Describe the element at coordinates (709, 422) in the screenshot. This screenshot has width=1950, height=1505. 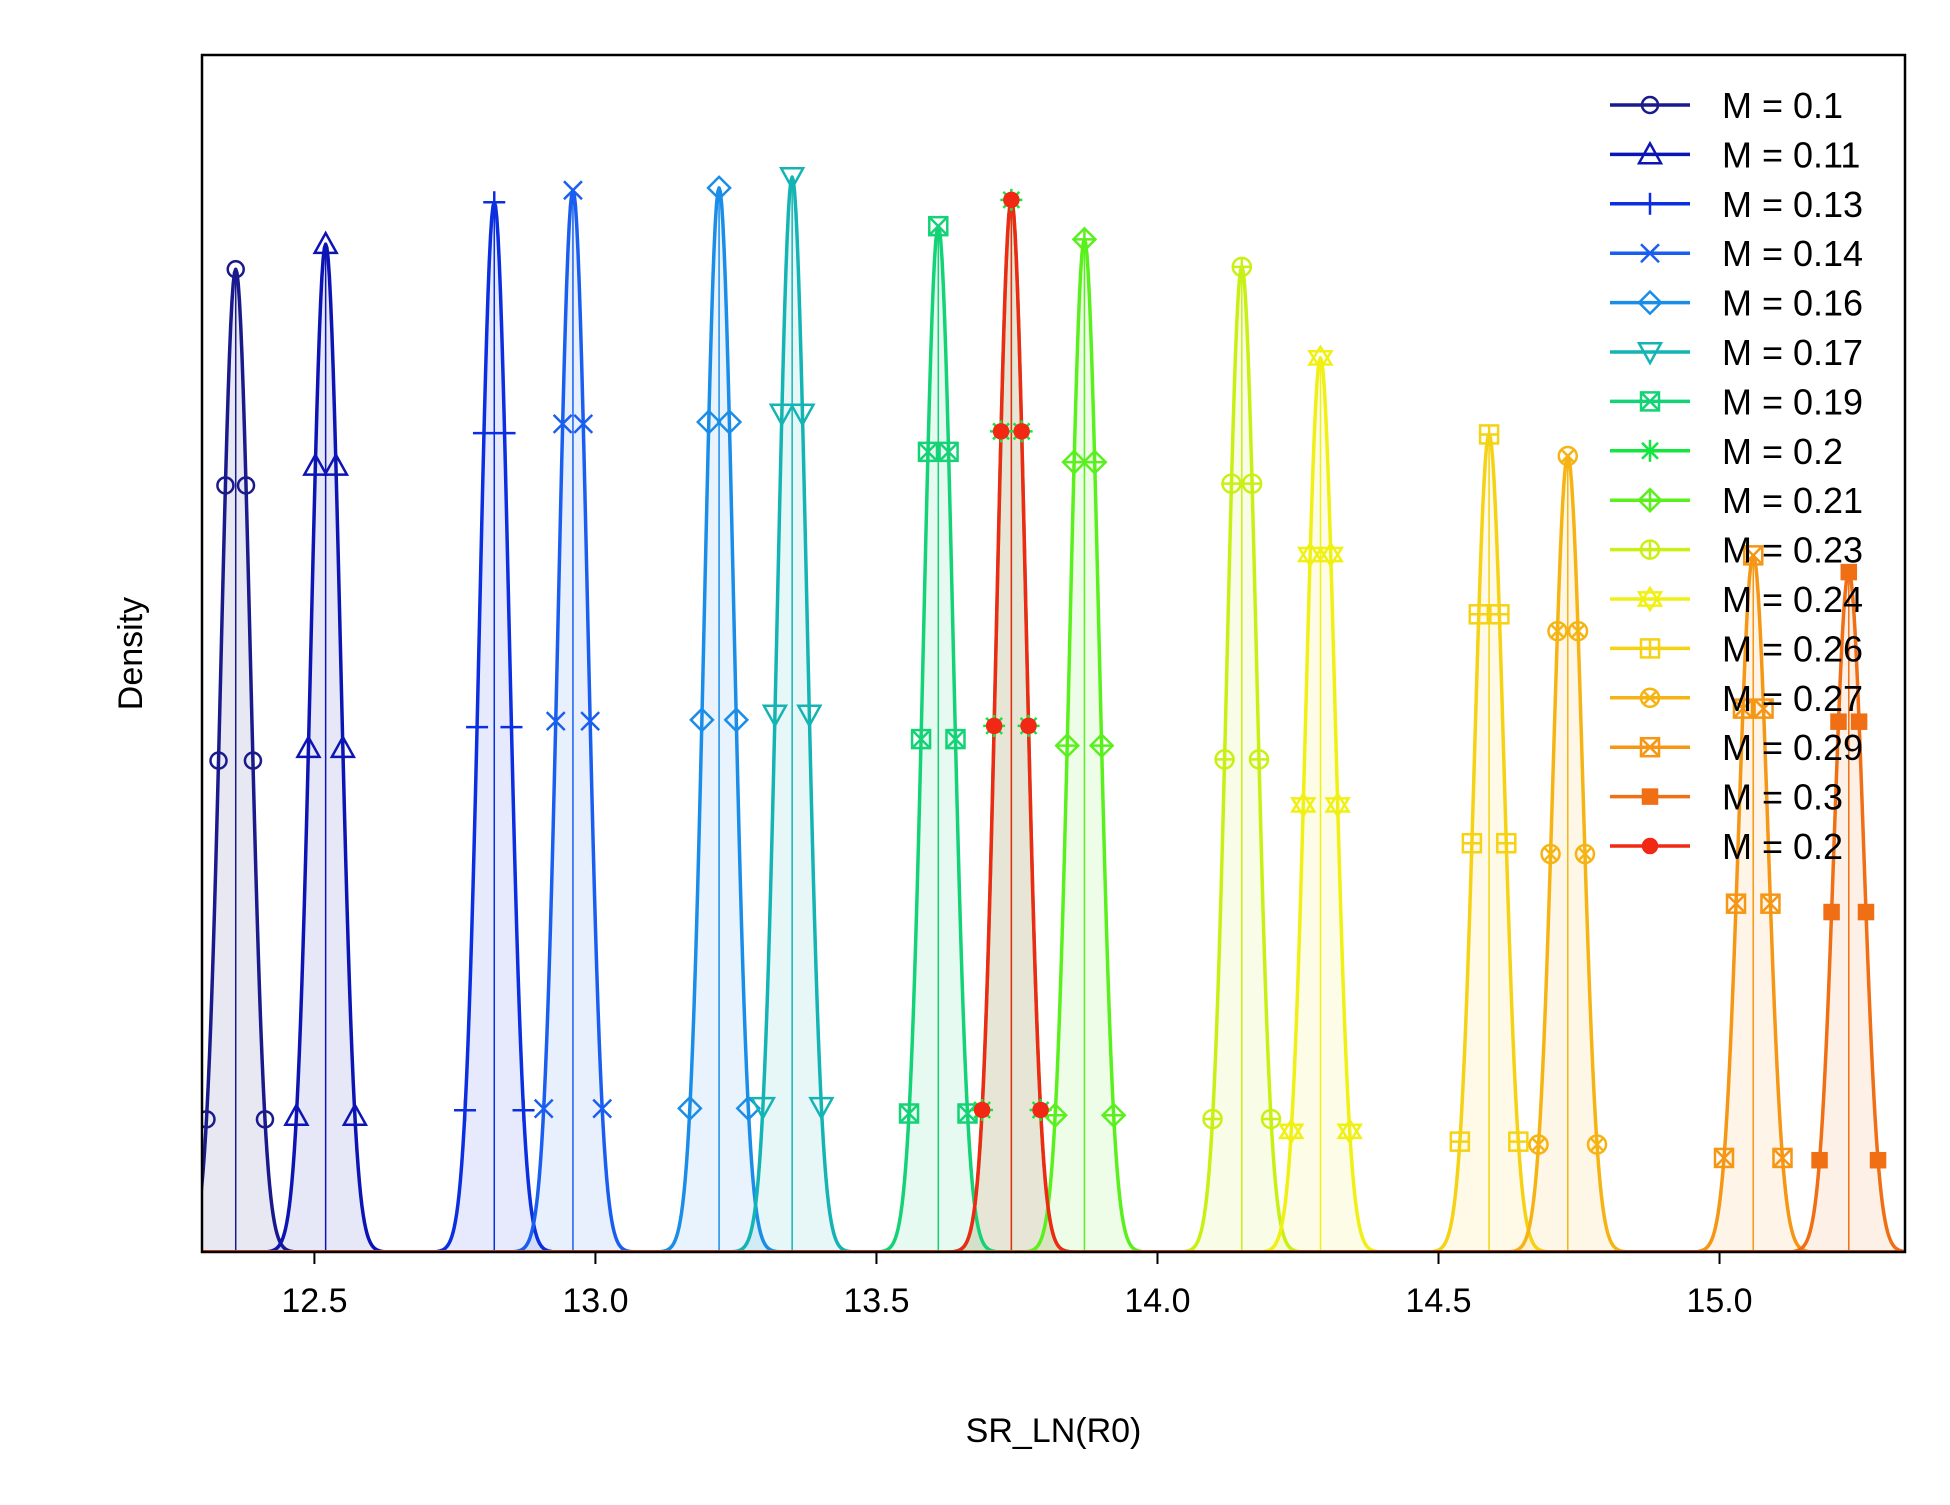
I see `curve-marker-4-0-left` at that location.